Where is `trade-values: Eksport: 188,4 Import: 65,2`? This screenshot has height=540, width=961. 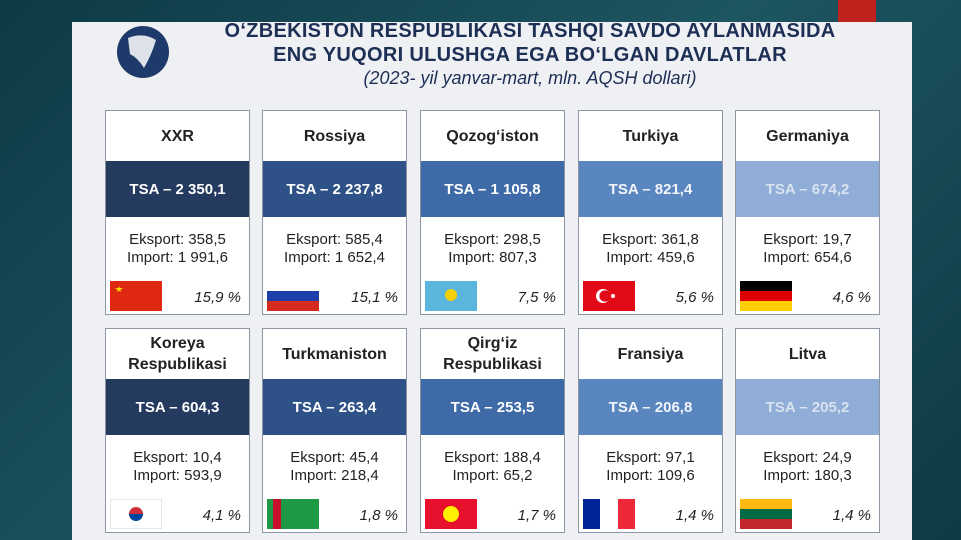
trade-values: Eksport: 188,4 Import: 65,2 is located at coordinates (492, 467).